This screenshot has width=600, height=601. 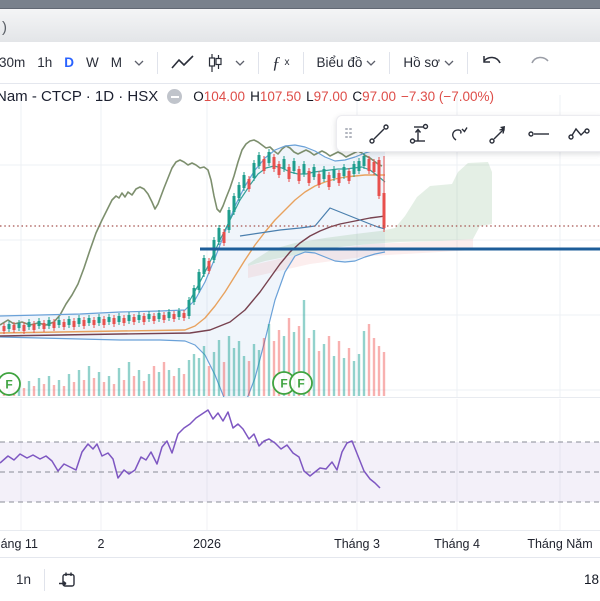 I want to click on bottom-bar-separator, so click(x=45, y=579).